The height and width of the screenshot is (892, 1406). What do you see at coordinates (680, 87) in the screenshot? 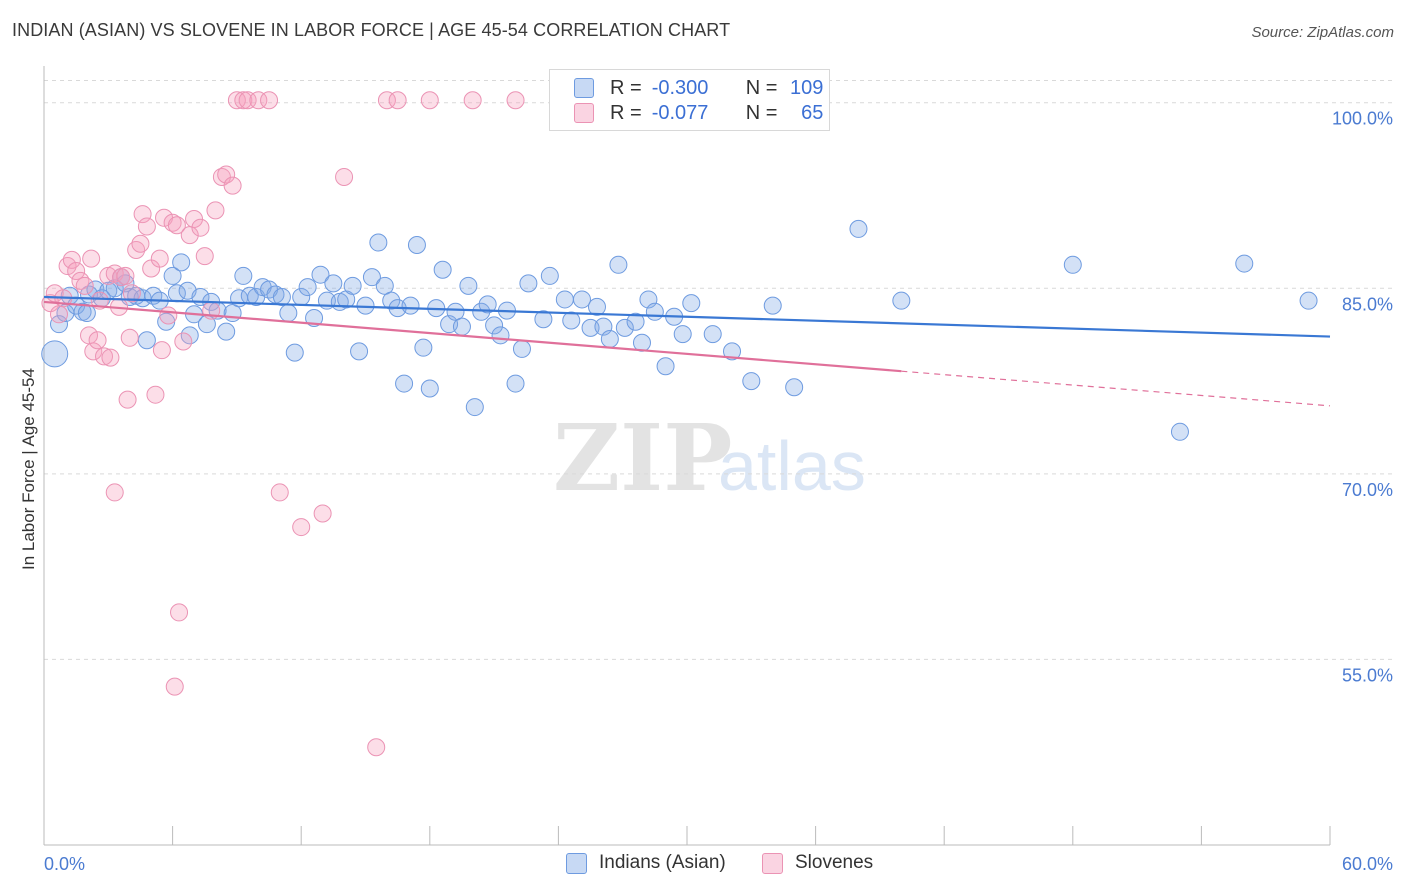
I see `legend-r-value: -0.300` at bounding box center [680, 87].